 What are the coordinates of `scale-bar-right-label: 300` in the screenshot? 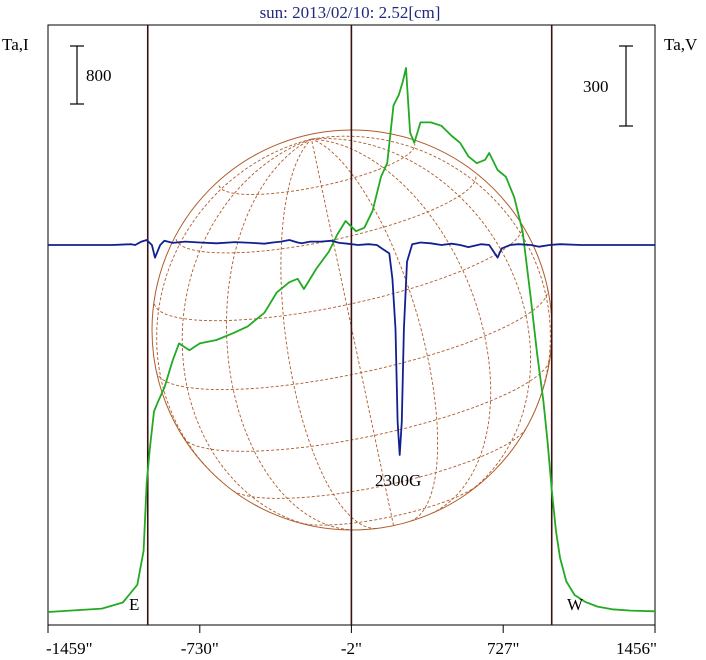 It's located at (596, 86).